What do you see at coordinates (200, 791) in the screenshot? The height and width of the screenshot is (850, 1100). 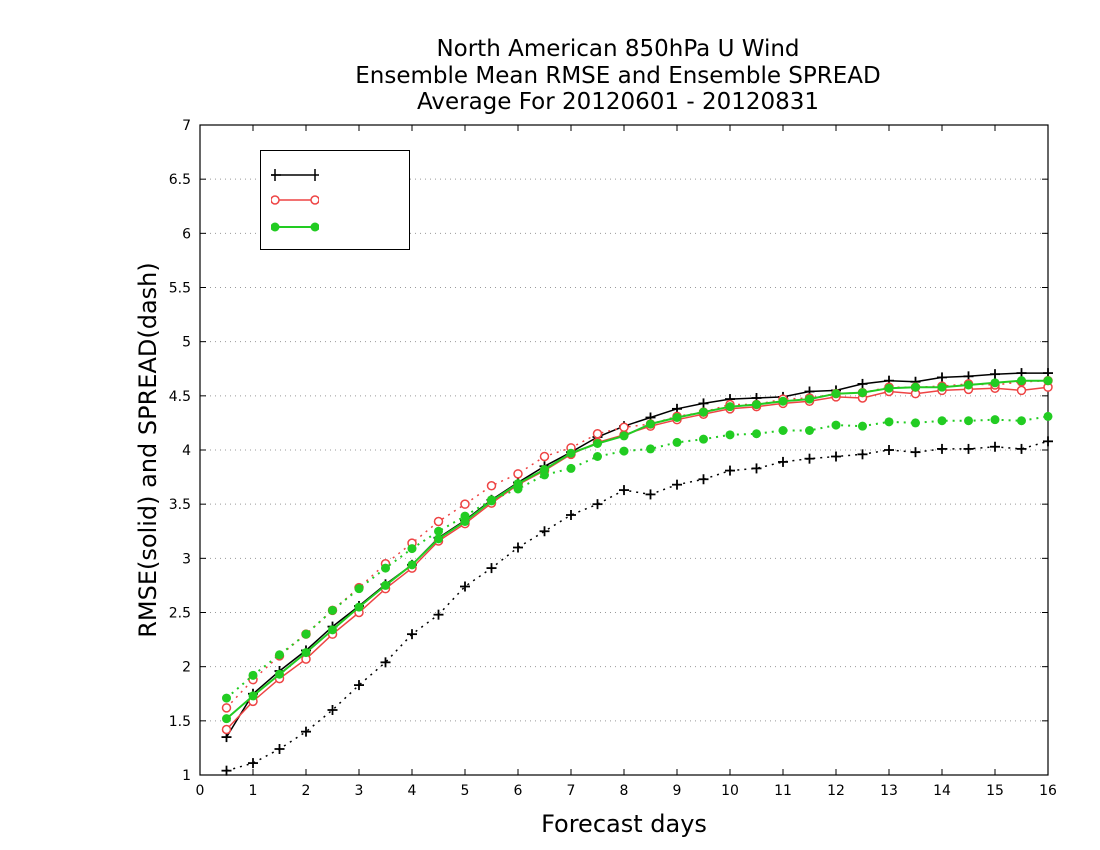 I see `x-tick-label: 0` at bounding box center [200, 791].